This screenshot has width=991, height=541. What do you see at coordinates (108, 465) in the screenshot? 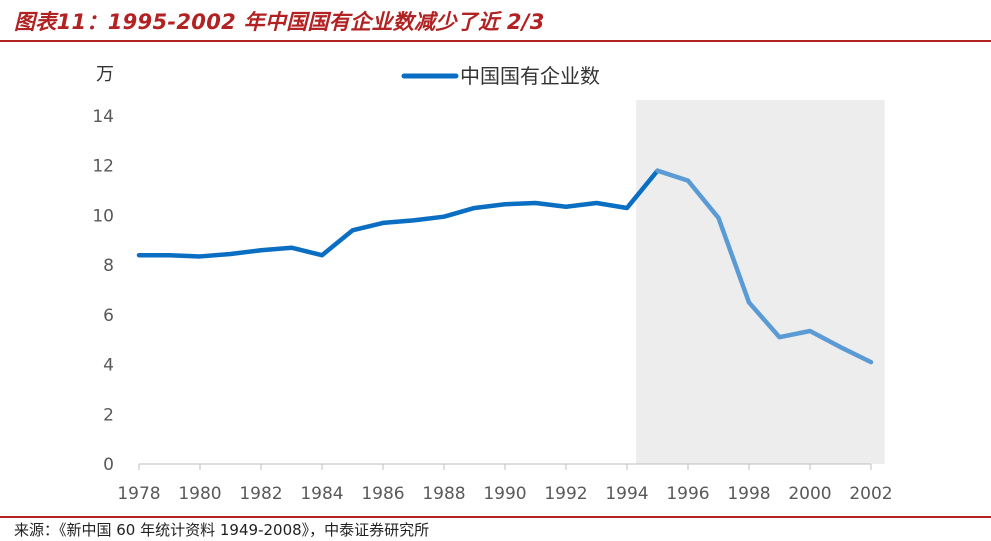
I see `y-tick-label: 0` at bounding box center [108, 465].